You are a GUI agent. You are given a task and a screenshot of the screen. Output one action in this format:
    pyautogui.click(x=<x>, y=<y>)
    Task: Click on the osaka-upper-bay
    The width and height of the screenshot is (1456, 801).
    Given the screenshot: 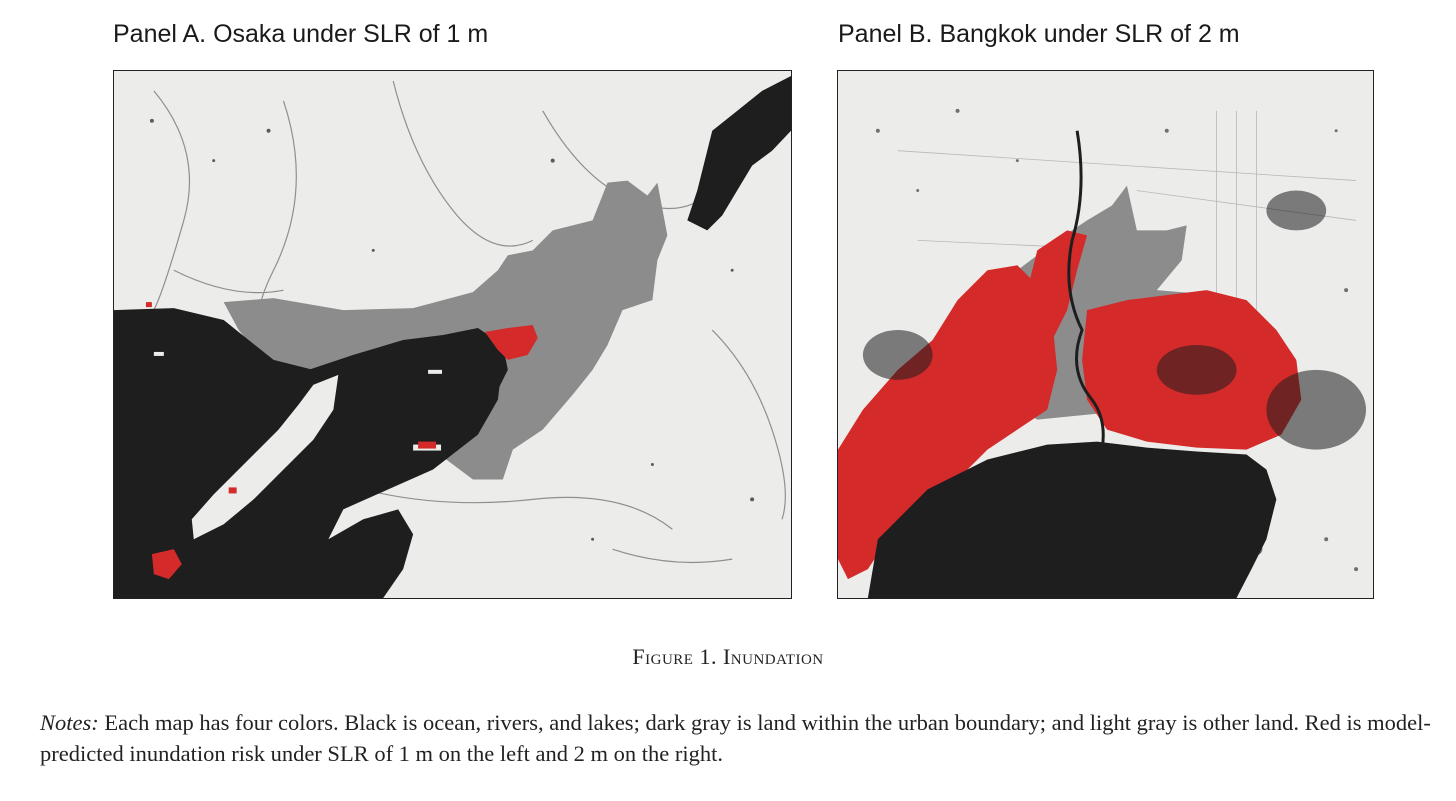 What is the action you would take?
    pyautogui.click(x=408, y=409)
    